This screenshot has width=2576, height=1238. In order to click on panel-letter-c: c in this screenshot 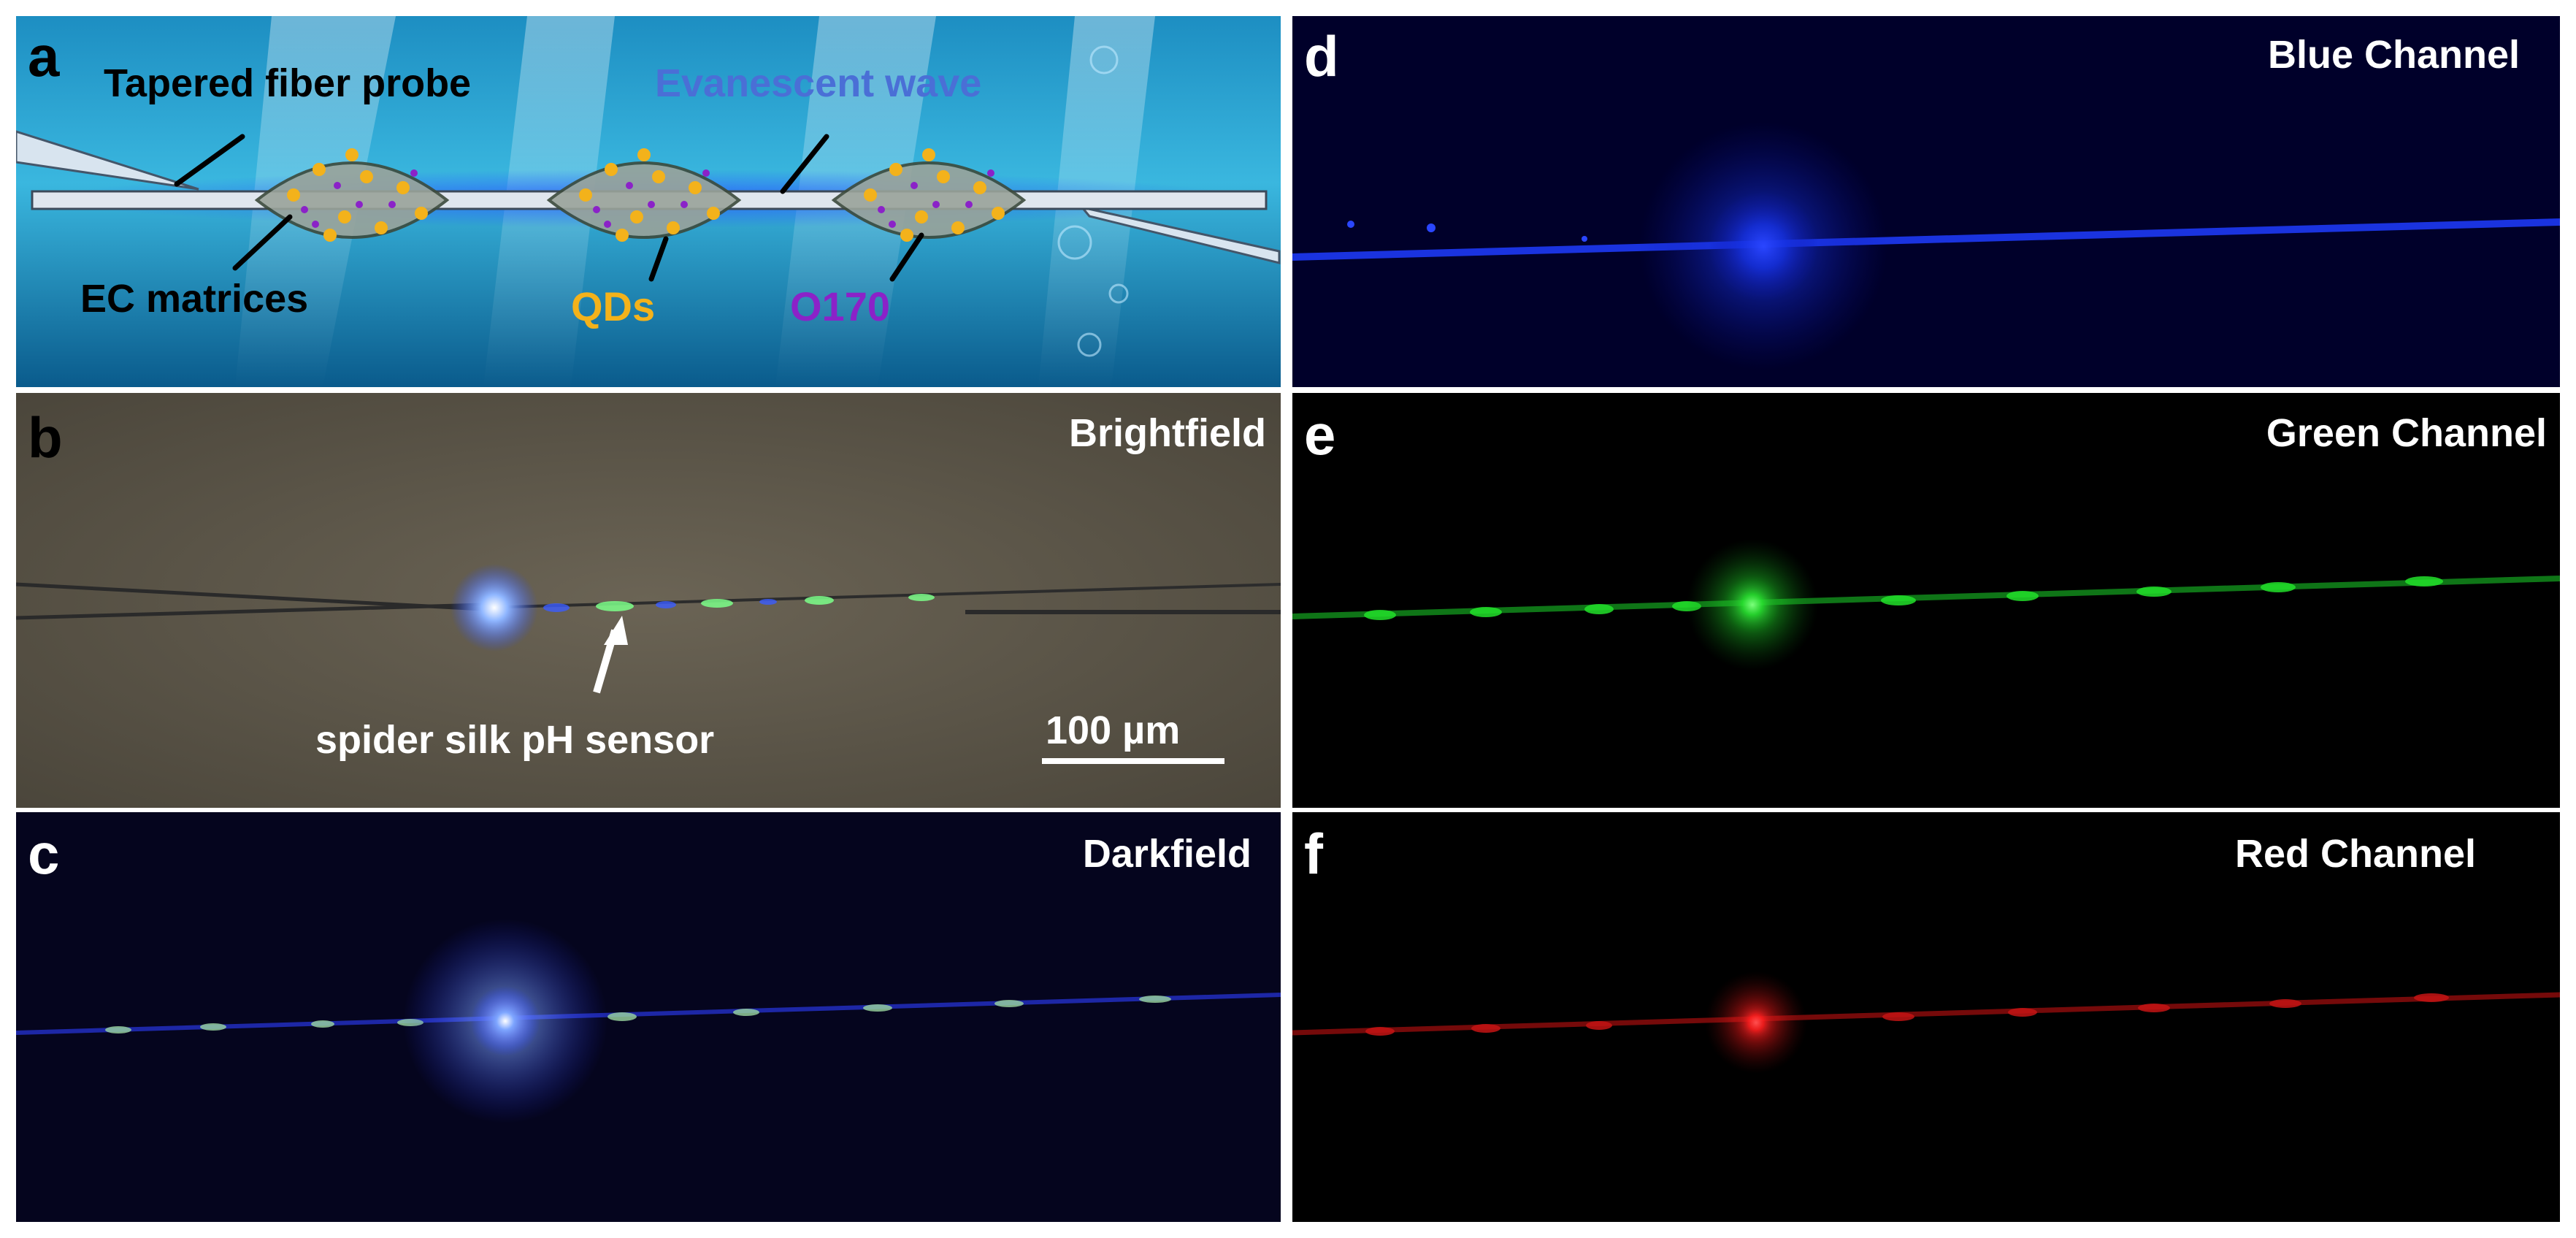, I will do `click(44, 854)`.